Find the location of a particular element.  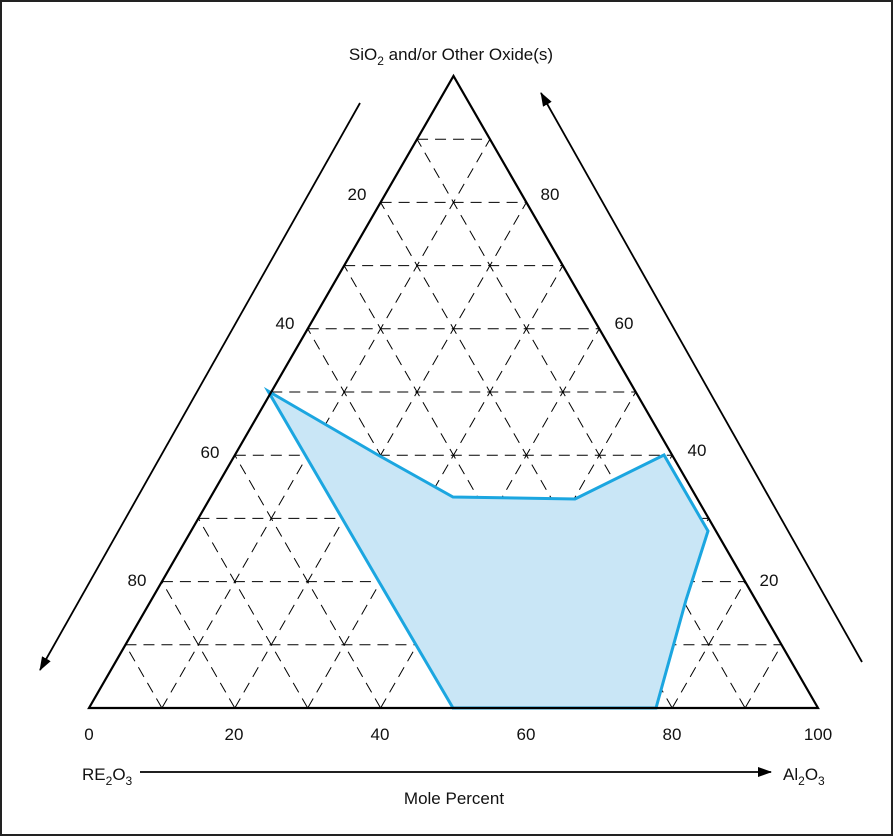

mole-percent-caption: Mole Percent is located at coordinates (454, 798).